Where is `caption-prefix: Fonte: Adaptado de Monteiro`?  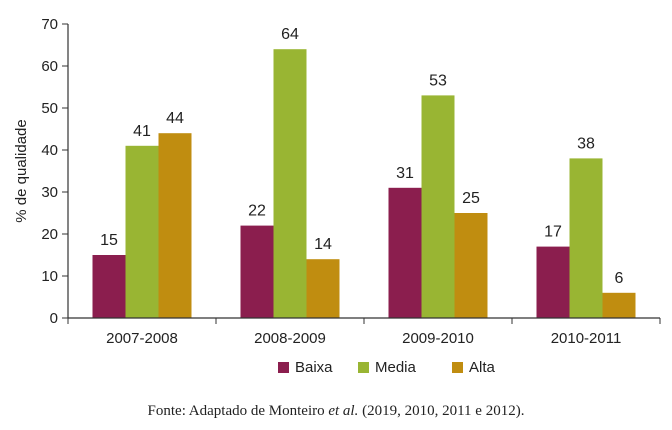 caption-prefix: Fonte: Adaptado de Monteiro is located at coordinates (238, 411).